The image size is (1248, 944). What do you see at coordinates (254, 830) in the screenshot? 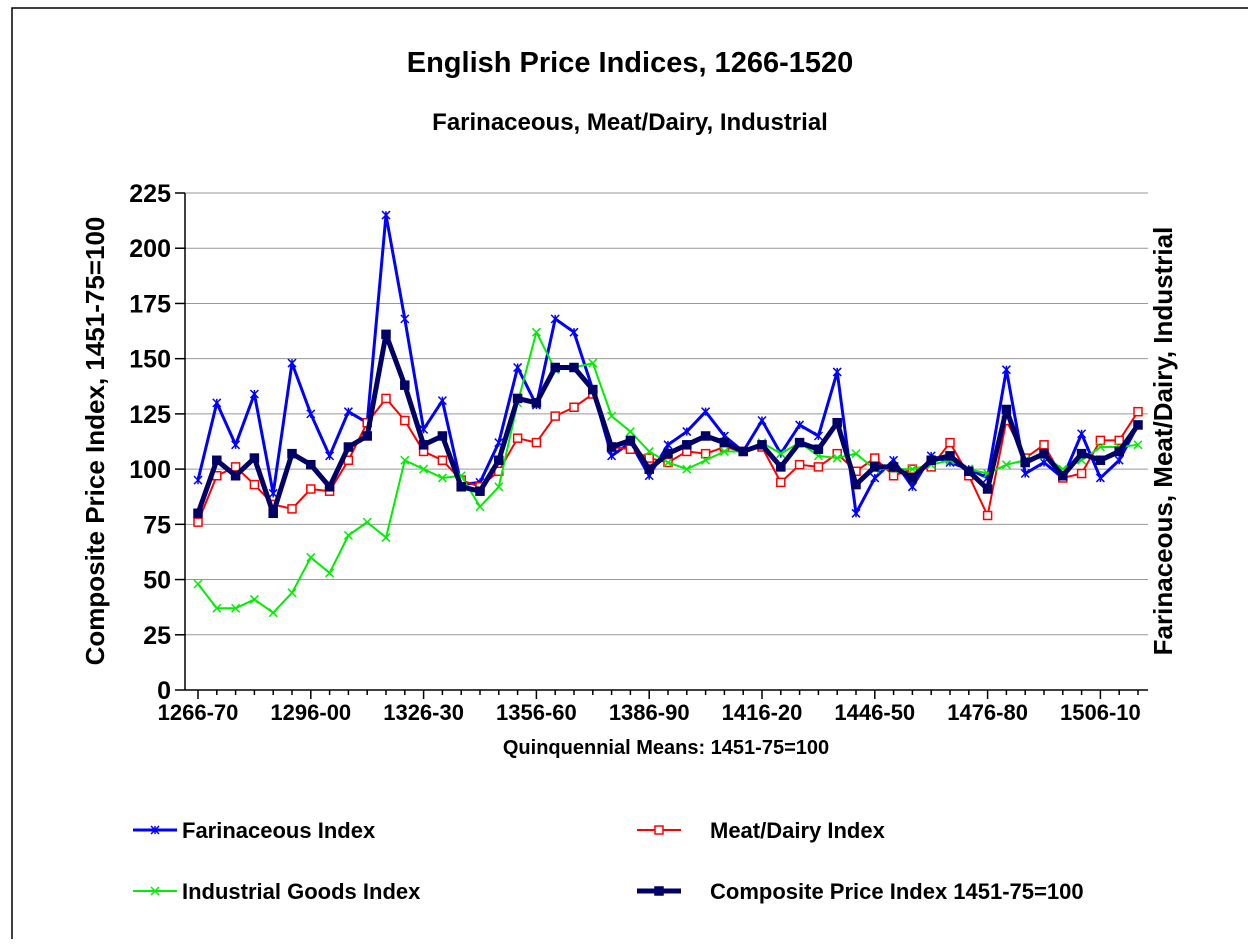
I see `legend-item: Farinaceous Index` at bounding box center [254, 830].